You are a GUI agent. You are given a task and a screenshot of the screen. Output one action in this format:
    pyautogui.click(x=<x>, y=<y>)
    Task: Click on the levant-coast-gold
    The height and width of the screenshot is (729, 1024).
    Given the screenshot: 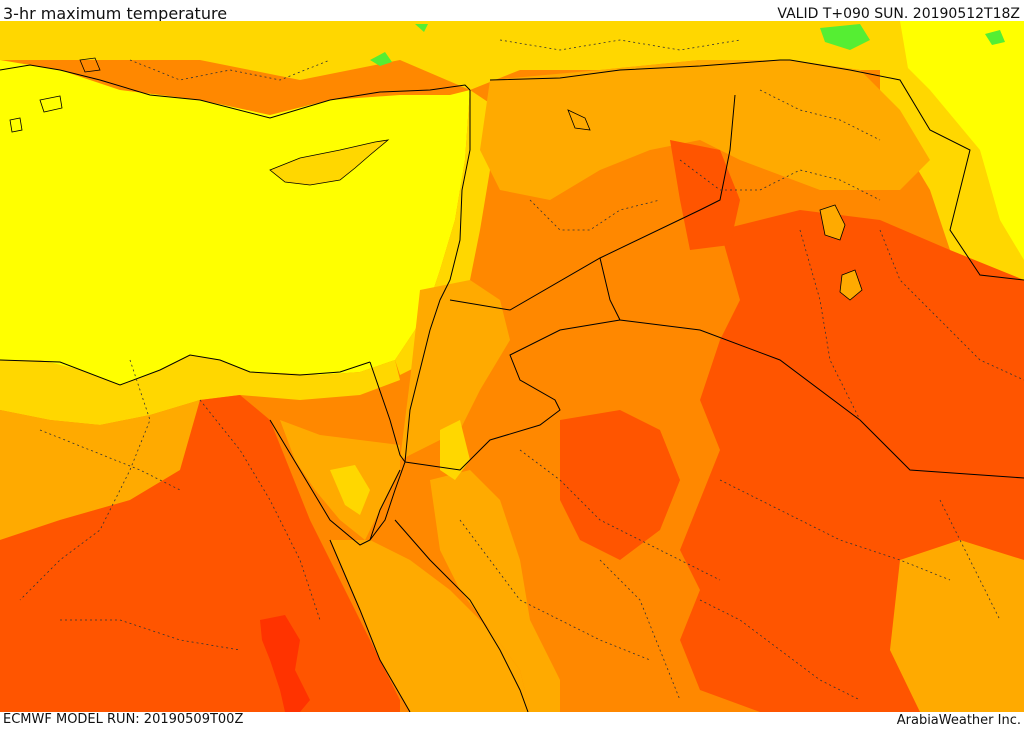 What is the action you would take?
    pyautogui.click(x=447, y=232)
    